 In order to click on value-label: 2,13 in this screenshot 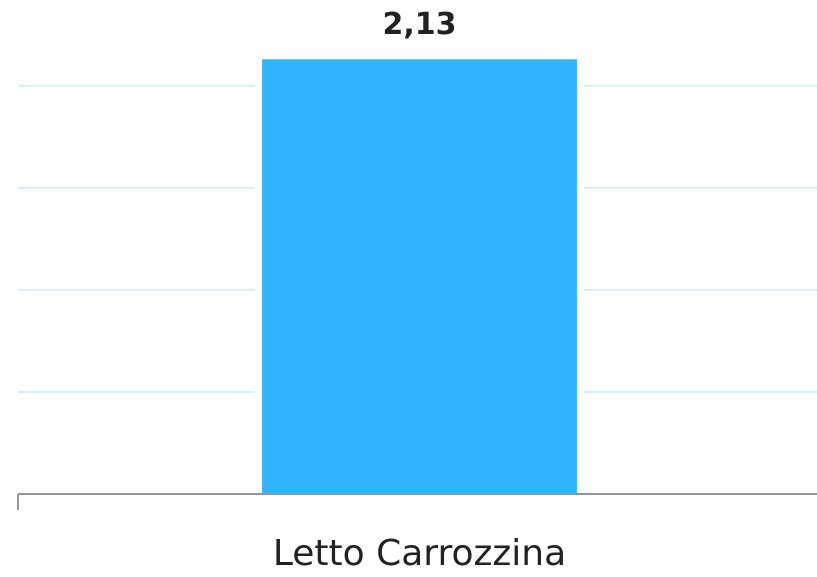, I will do `click(419, 24)`.